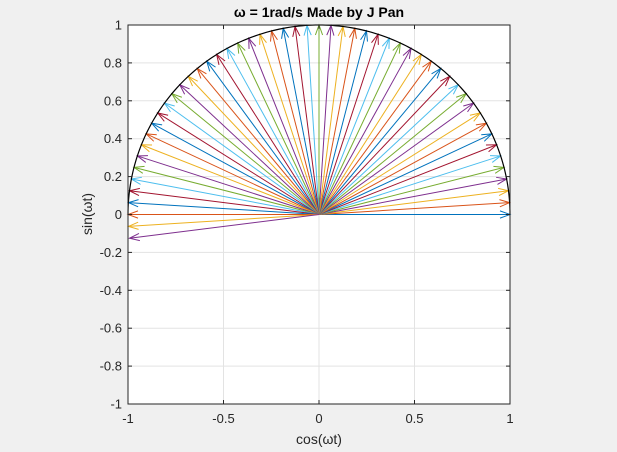 The width and height of the screenshot is (617, 452). I want to click on y-tick-label-4: -0.2, so click(111, 252).